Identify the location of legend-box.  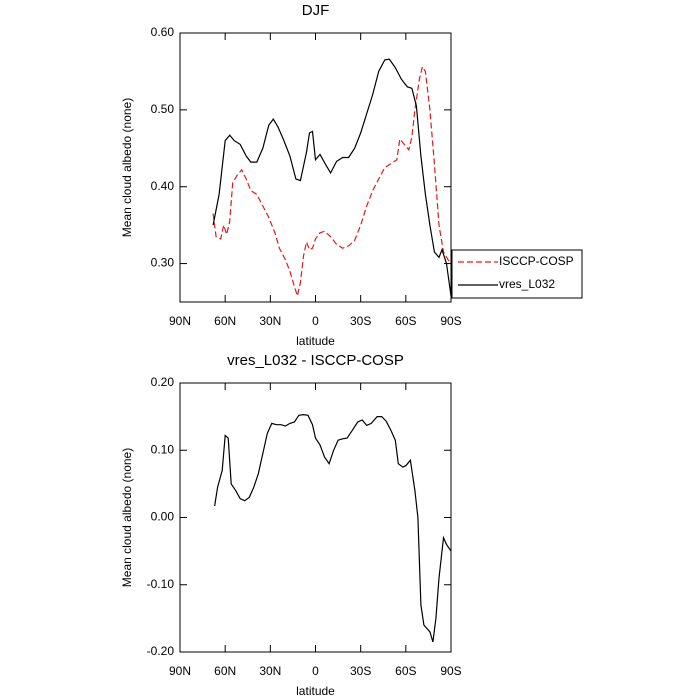
(517, 274).